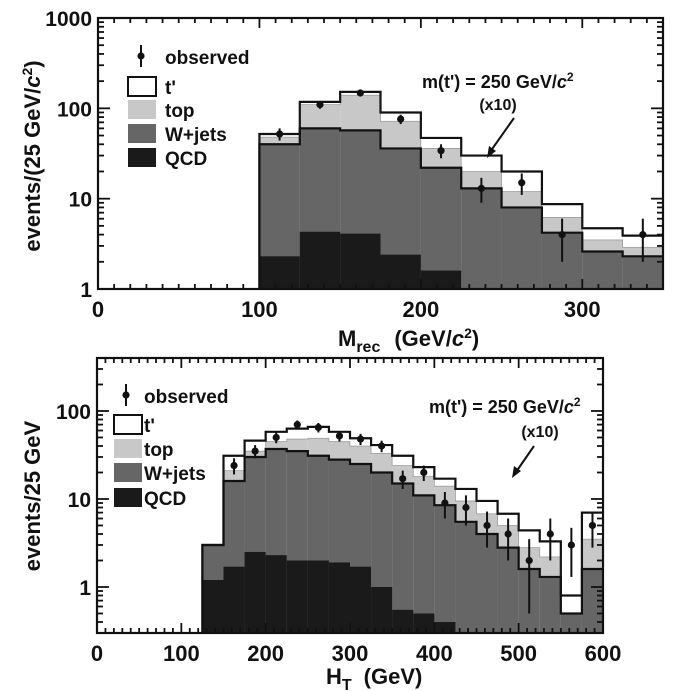 The width and height of the screenshot is (678, 691). I want to click on bottom-y-axis-label: events/25 GeV, so click(32, 495).